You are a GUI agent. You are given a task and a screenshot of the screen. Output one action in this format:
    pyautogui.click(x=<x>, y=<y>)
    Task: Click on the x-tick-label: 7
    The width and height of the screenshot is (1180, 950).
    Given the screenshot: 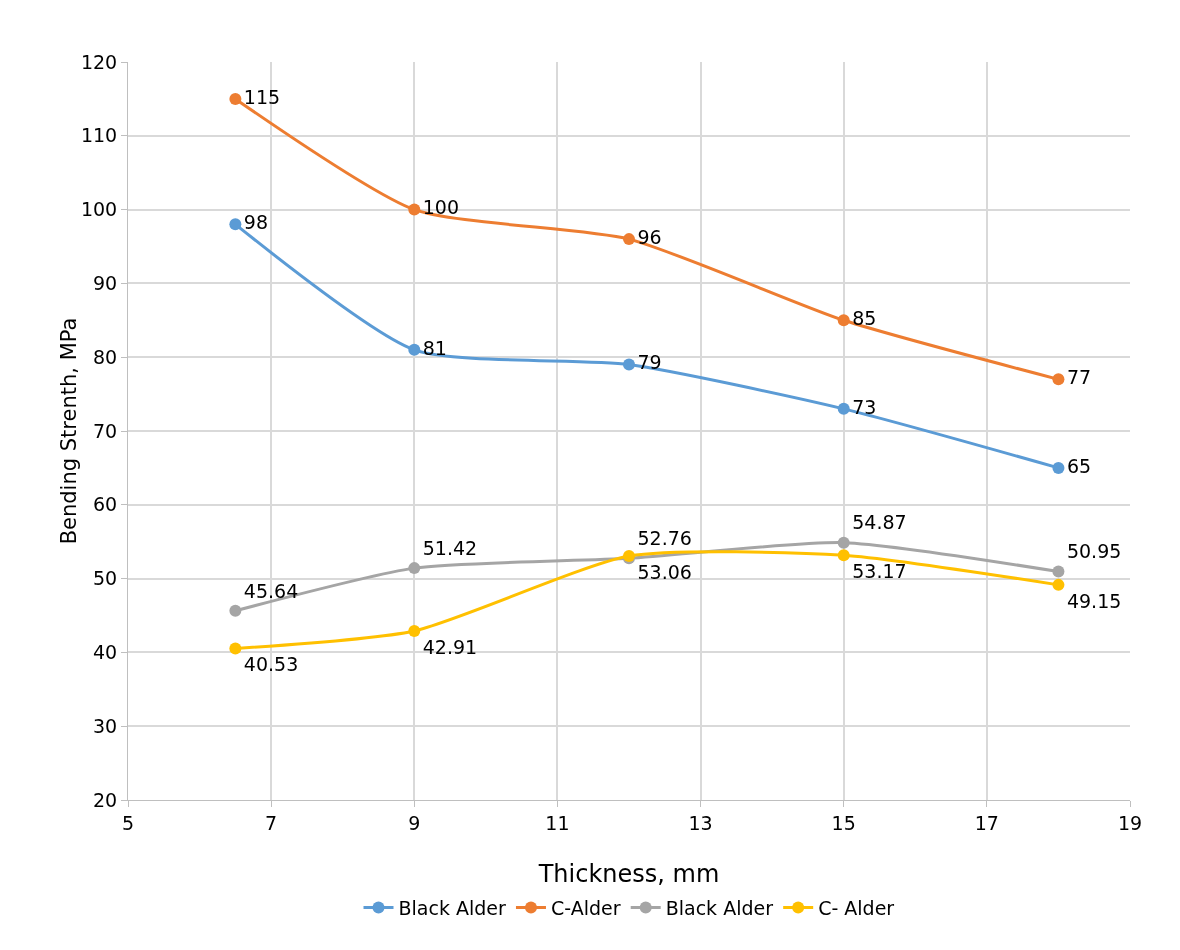 What is the action you would take?
    pyautogui.click(x=271, y=822)
    